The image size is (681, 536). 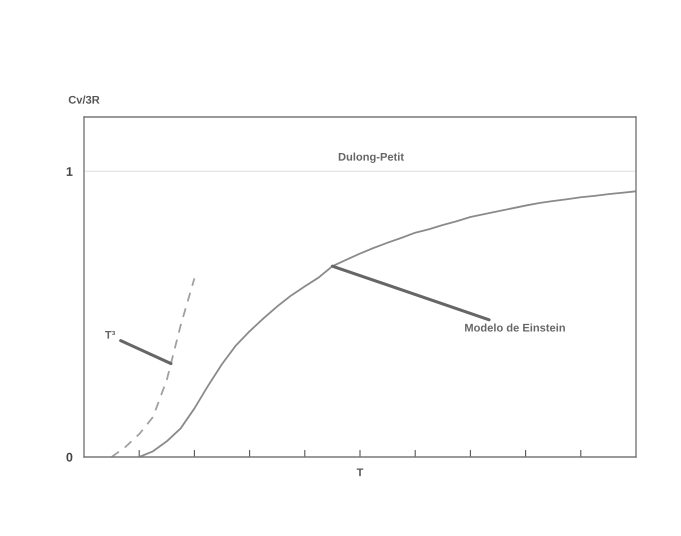 What do you see at coordinates (69, 457) in the screenshot?
I see `y-tick-label: 0` at bounding box center [69, 457].